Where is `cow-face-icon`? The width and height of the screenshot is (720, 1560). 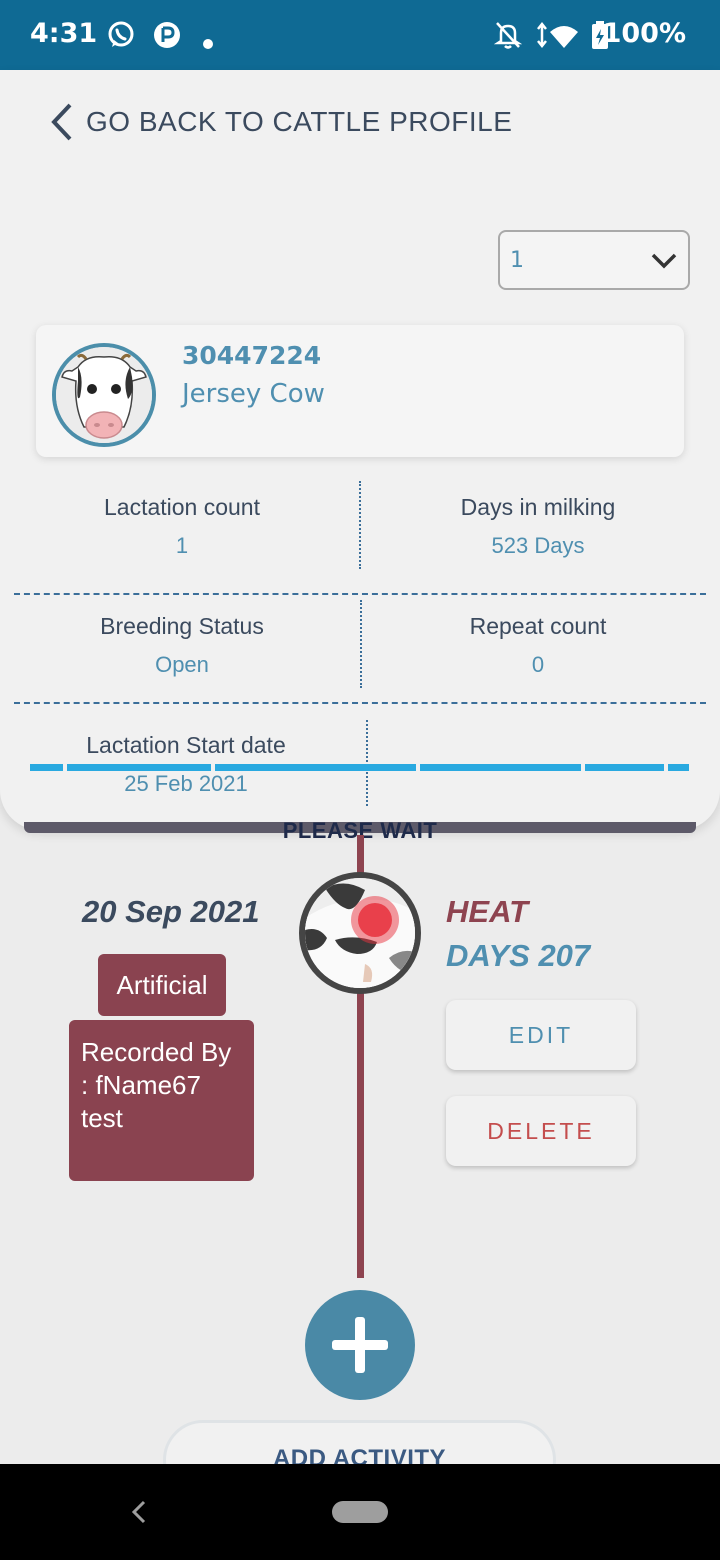
cow-face-icon is located at coordinates (104, 395).